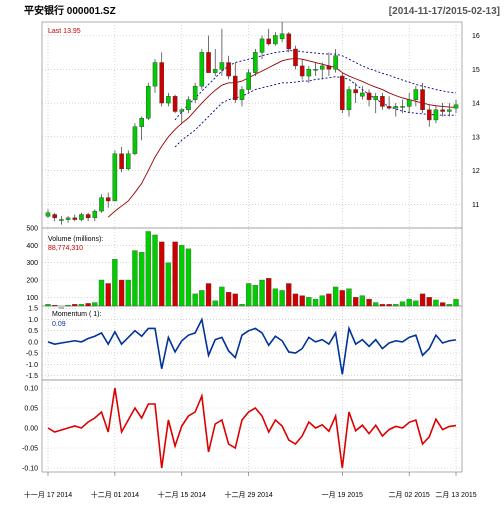  What do you see at coordinates (252, 270) in the screenshot?
I see `volume-series` at bounding box center [252, 270].